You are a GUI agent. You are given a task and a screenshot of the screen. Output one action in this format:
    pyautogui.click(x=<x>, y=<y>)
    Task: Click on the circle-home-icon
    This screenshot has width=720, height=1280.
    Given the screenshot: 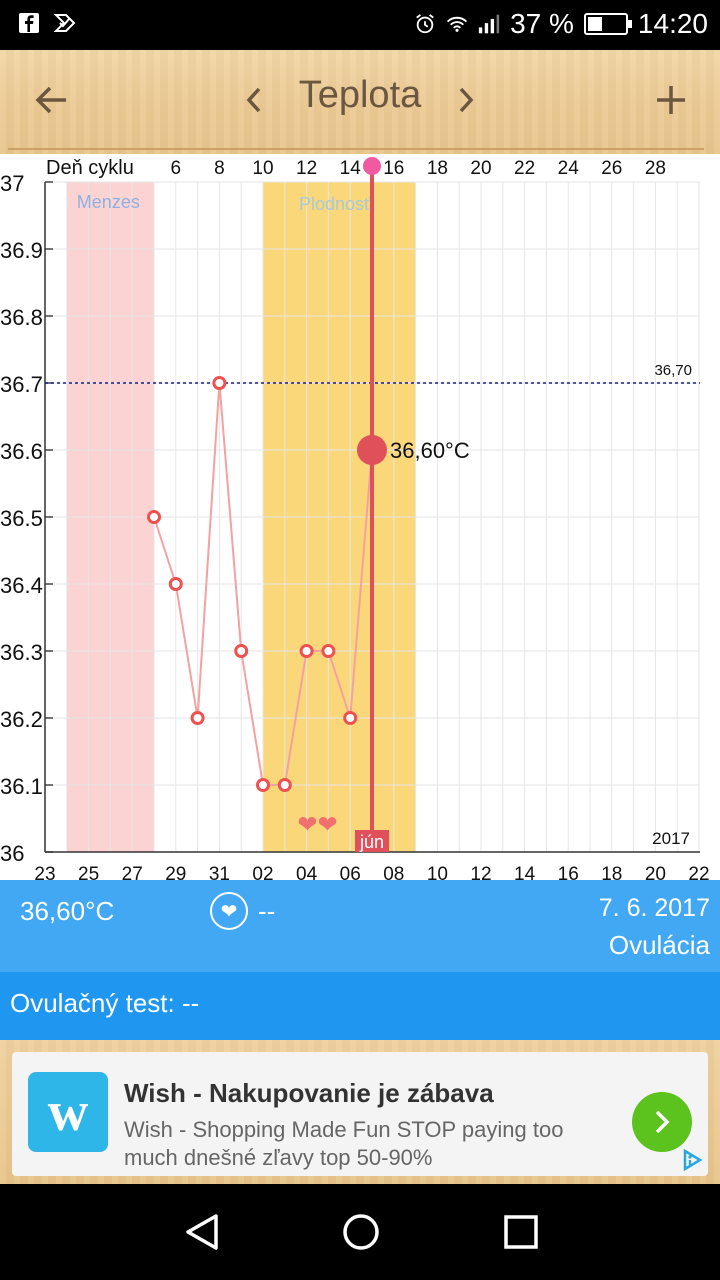 What is the action you would take?
    pyautogui.click(x=361, y=1232)
    